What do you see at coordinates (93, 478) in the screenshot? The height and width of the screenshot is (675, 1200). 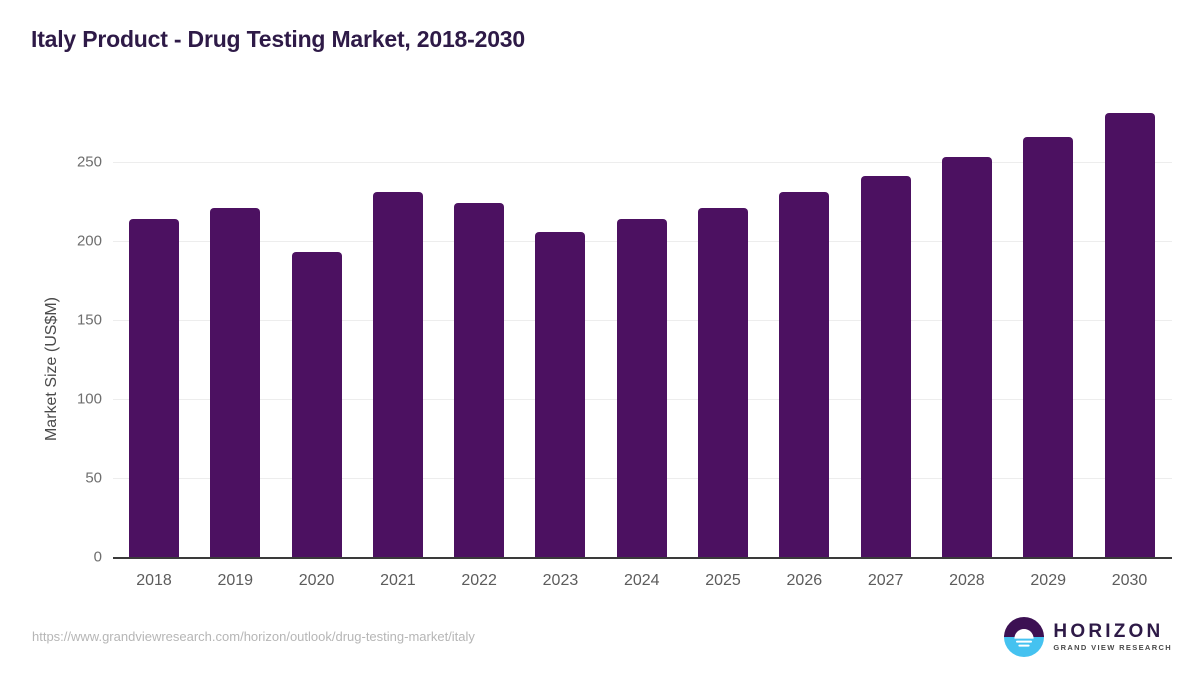 I see `y-axis-tick-label: 50` at bounding box center [93, 478].